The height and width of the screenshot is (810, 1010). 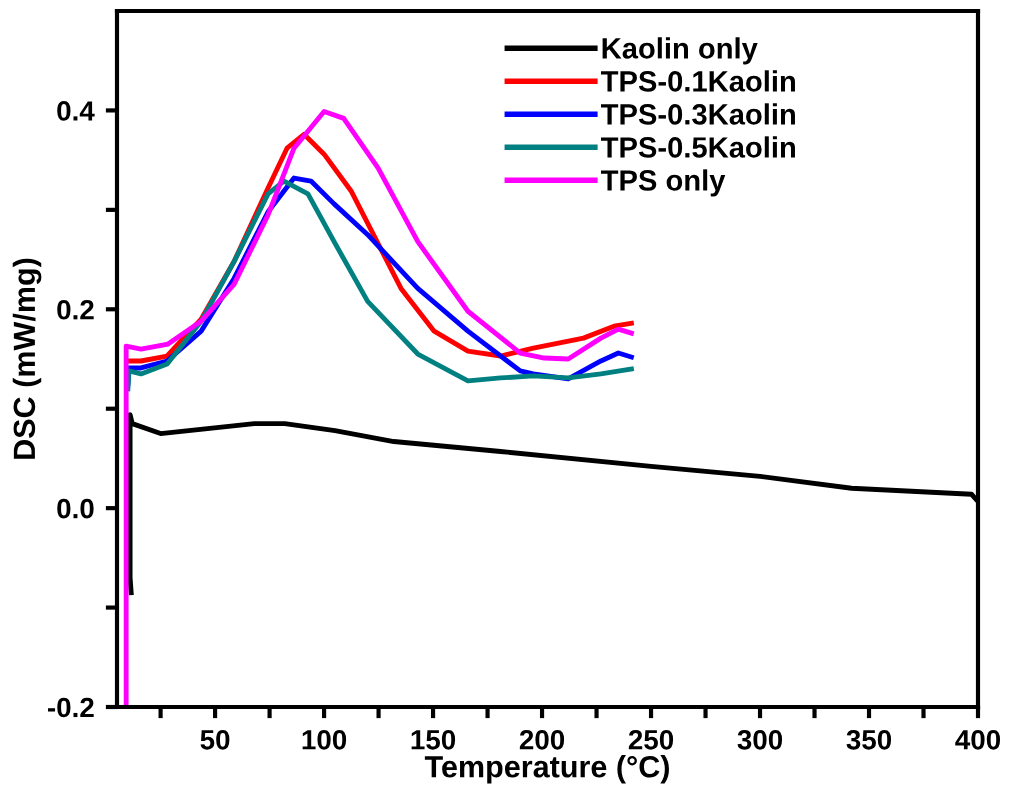 I want to click on x-tick-label: 350, so click(x=869, y=739).